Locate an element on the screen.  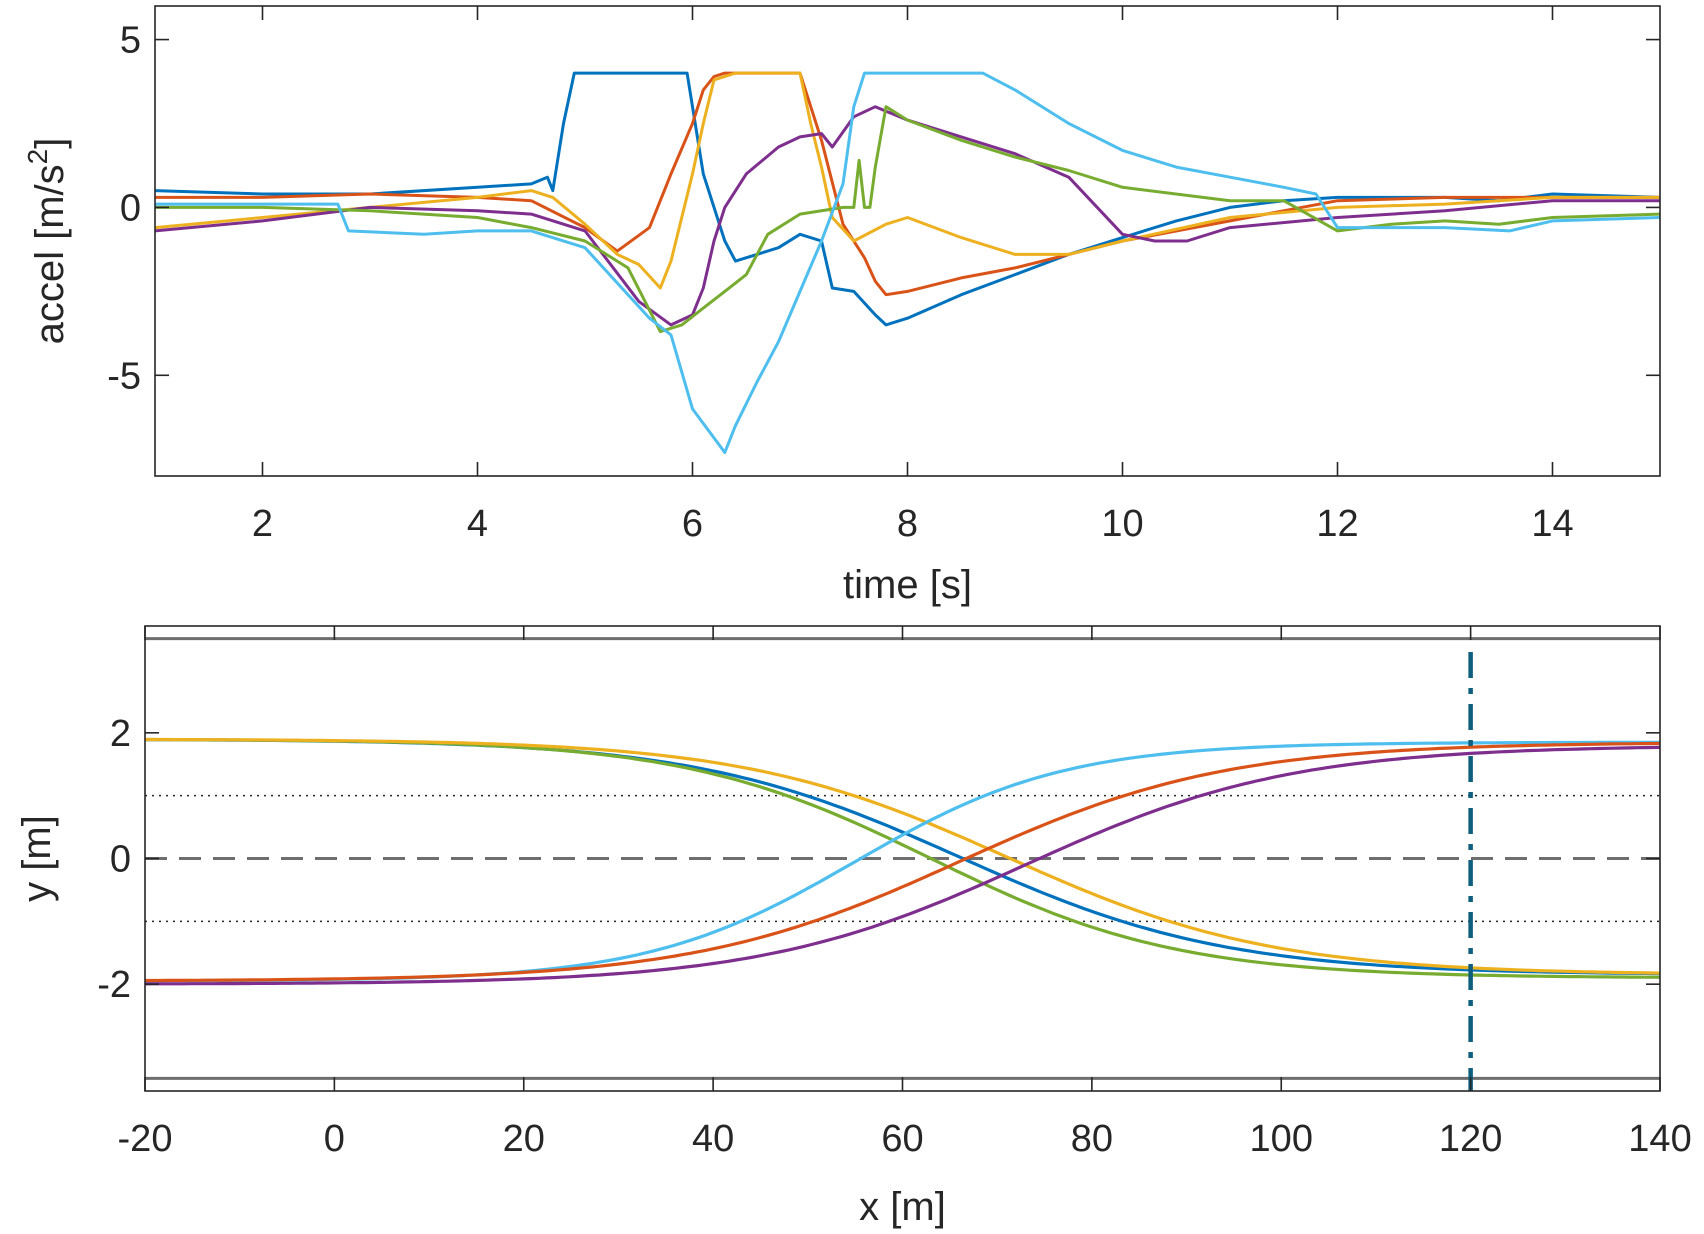
accel-x-tick-label: 8 is located at coordinates (907, 524).